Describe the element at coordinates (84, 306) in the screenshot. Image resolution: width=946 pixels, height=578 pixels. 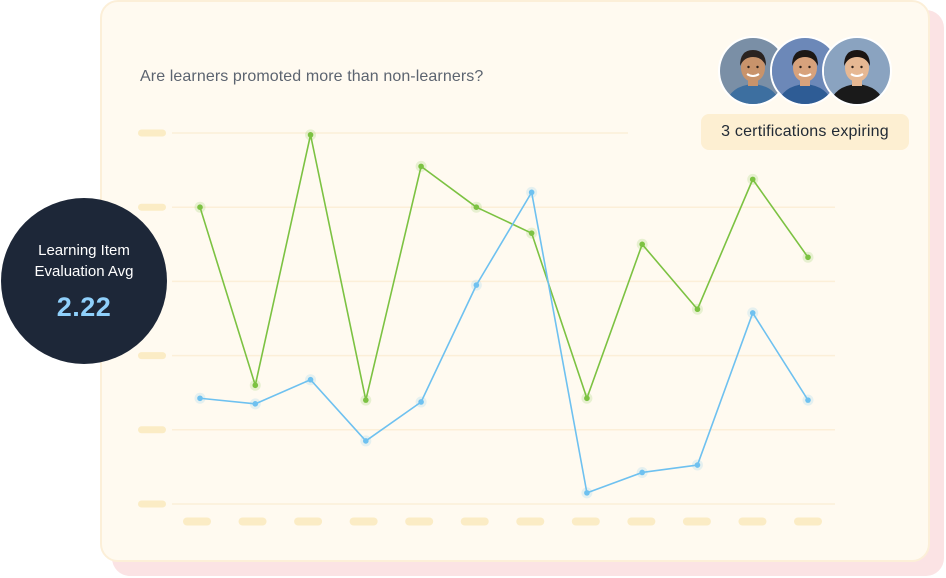
I see `stat-value: 2.22` at that location.